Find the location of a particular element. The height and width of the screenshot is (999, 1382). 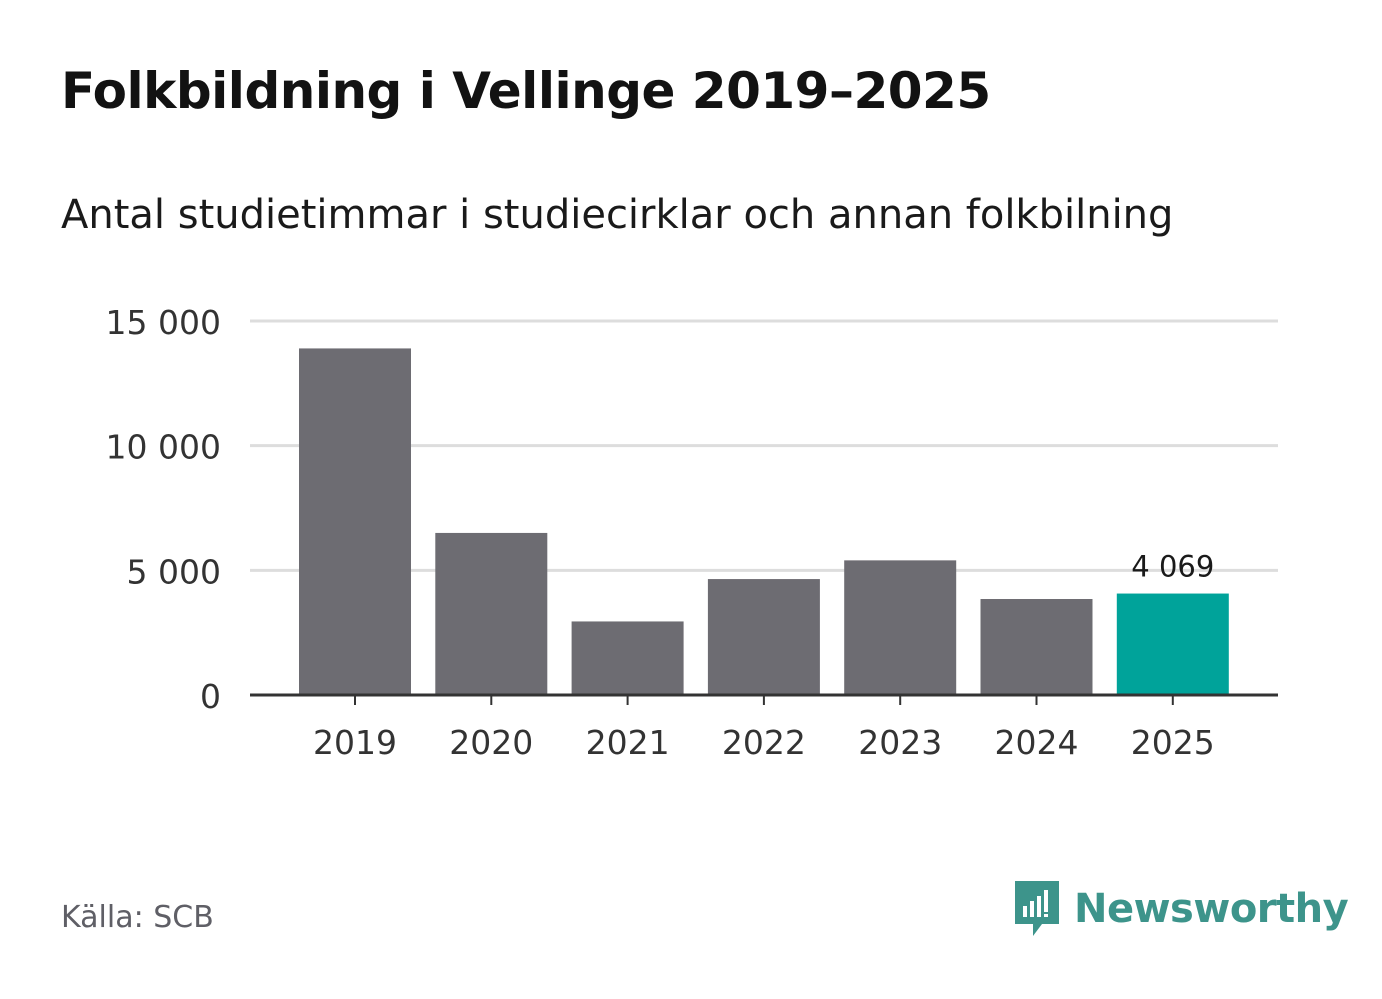

y-tick-label: 15 000 is located at coordinates (163, 322).